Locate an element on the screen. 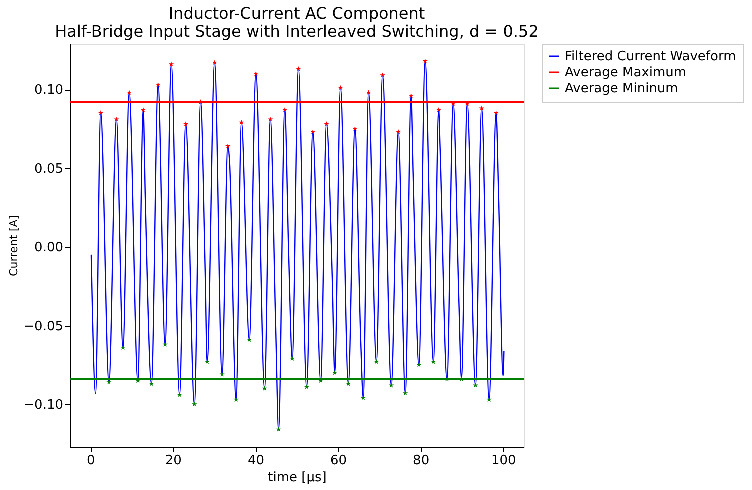  y-axis-title: Current [A] is located at coordinates (14, 246).